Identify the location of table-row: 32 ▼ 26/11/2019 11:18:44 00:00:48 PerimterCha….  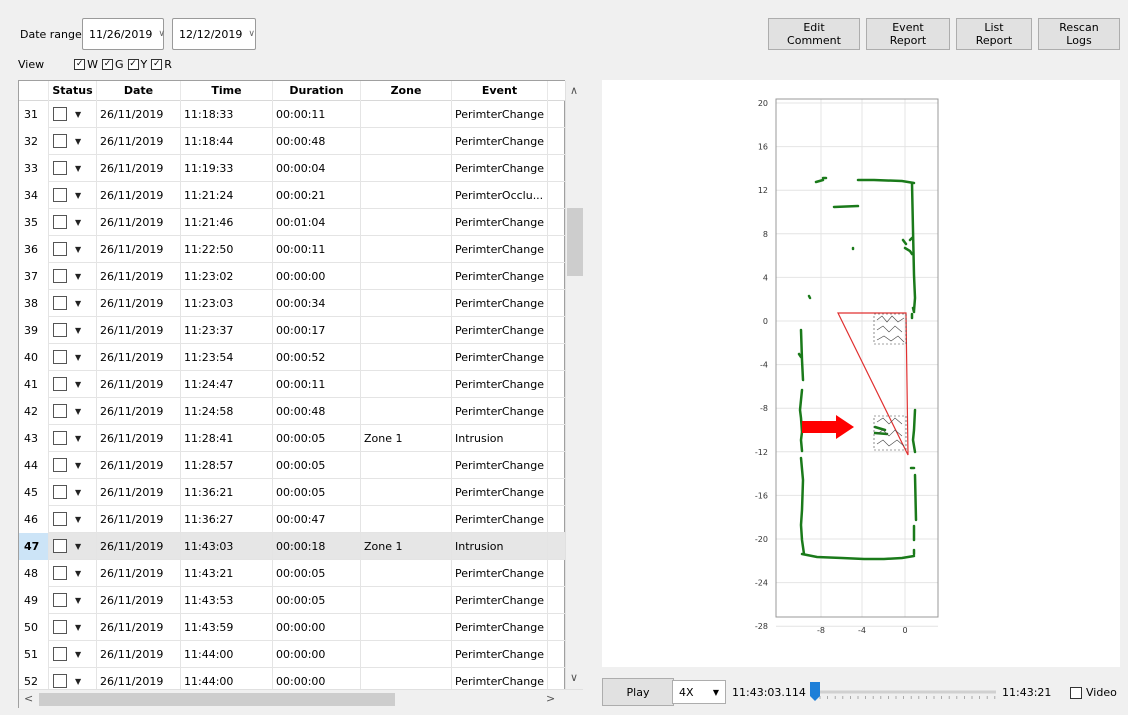
(292, 141).